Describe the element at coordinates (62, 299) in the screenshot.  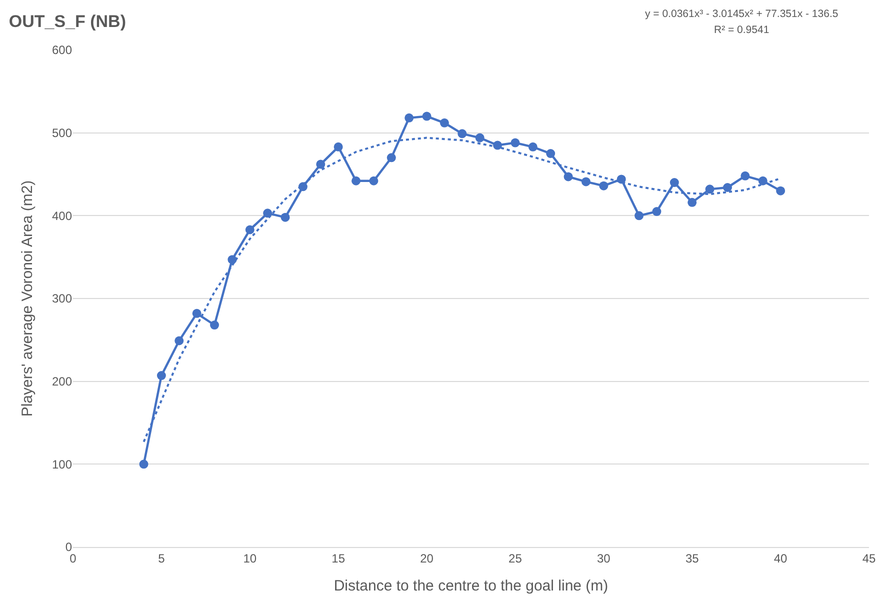
I see `y-tick-label: 300` at that location.